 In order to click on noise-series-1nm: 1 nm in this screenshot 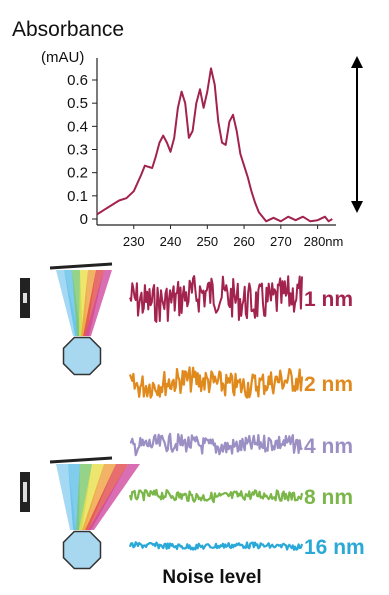, I will do `click(241, 299)`.